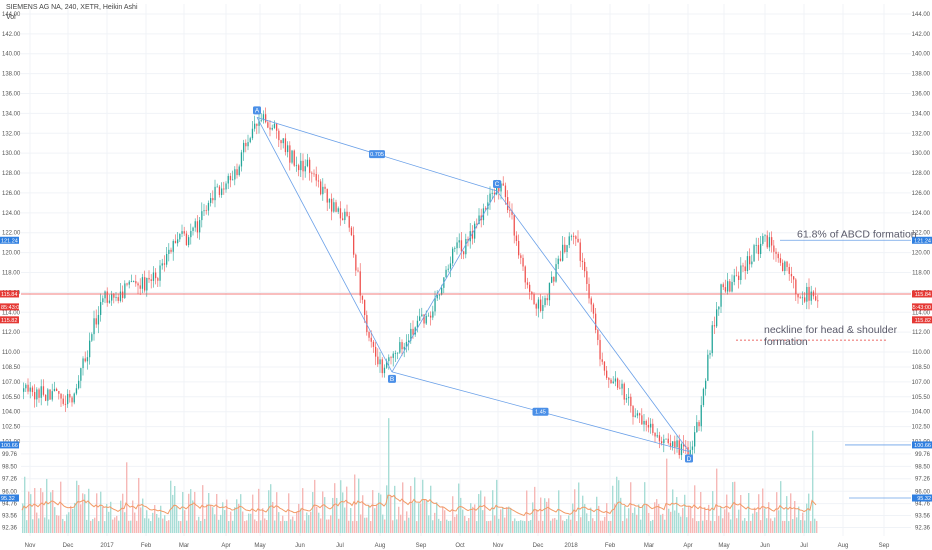 Image resolution: width=932 pixels, height=550 pixels. Describe the element at coordinates (68, 546) in the screenshot. I see `x-tick-label: Dec` at that location.